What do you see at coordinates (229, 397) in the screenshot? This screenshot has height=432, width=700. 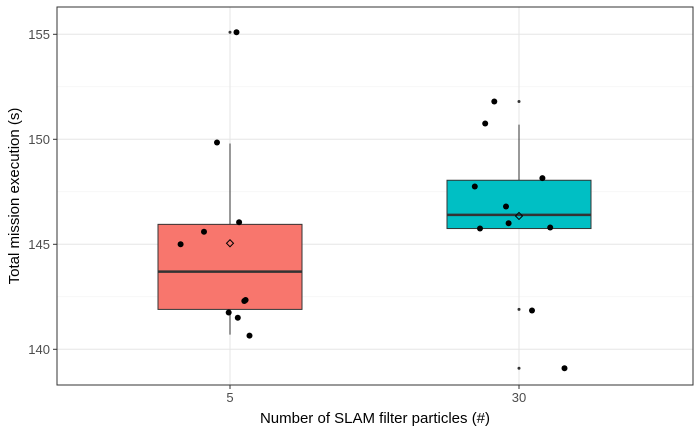 I see `x-tick-label: 5` at bounding box center [229, 397].